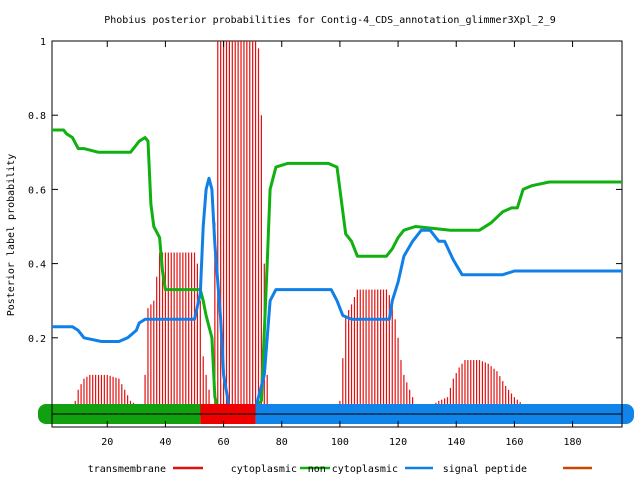 The width and height of the screenshot is (640, 480). Describe the element at coordinates (37, 190) in the screenshot. I see `y-tick-label: 0.6` at that location.